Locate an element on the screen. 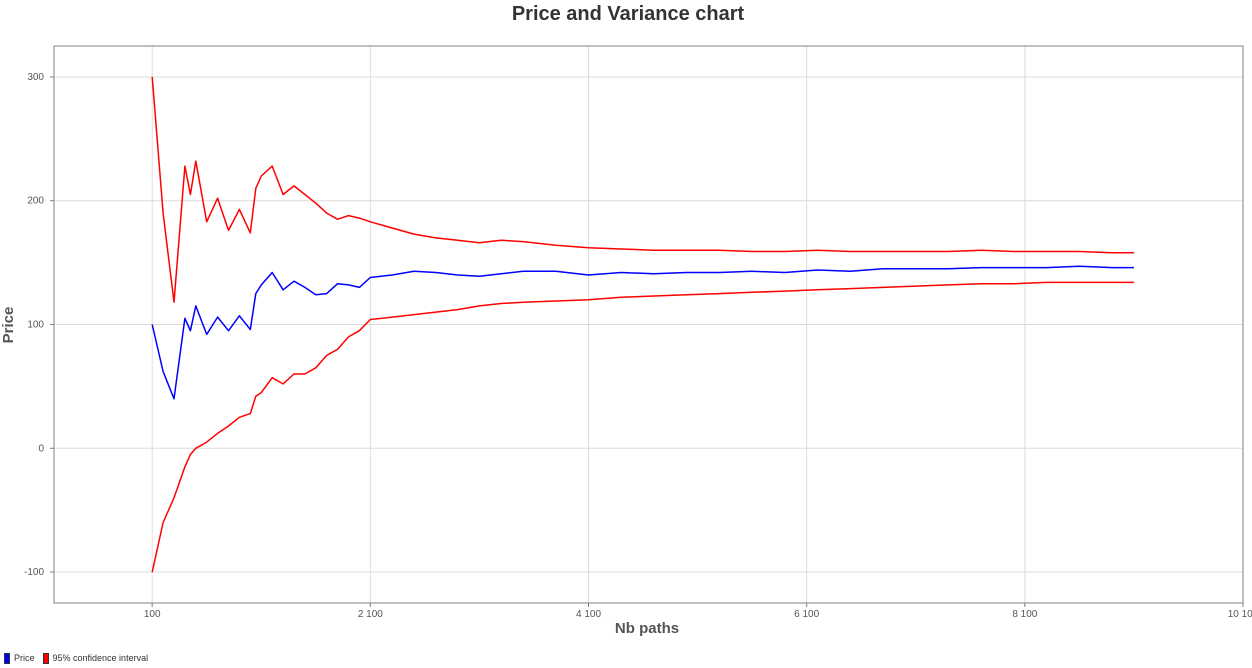 This screenshot has height=668, width=1252. x-tick-label: 6 100 is located at coordinates (806, 614).